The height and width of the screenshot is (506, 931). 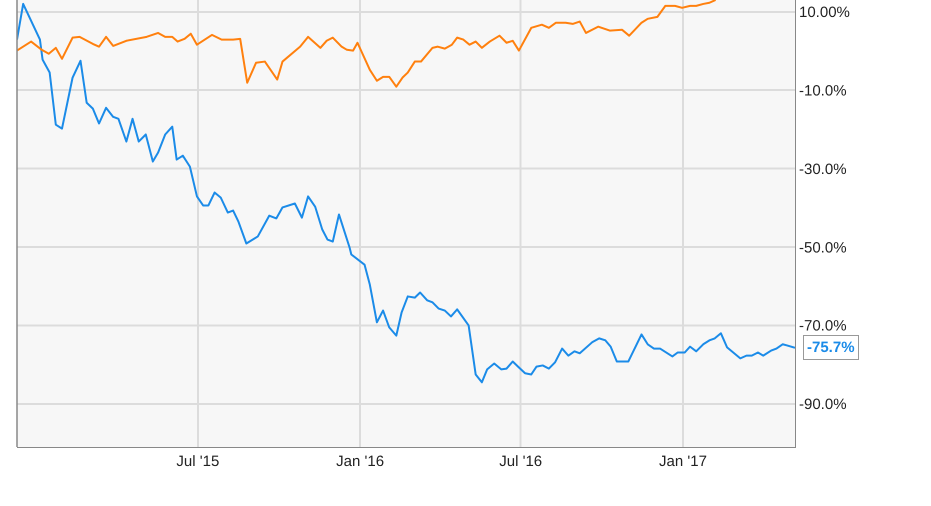 What do you see at coordinates (823, 405) in the screenshot?
I see `y-tick-label: -90.0%` at bounding box center [823, 405].